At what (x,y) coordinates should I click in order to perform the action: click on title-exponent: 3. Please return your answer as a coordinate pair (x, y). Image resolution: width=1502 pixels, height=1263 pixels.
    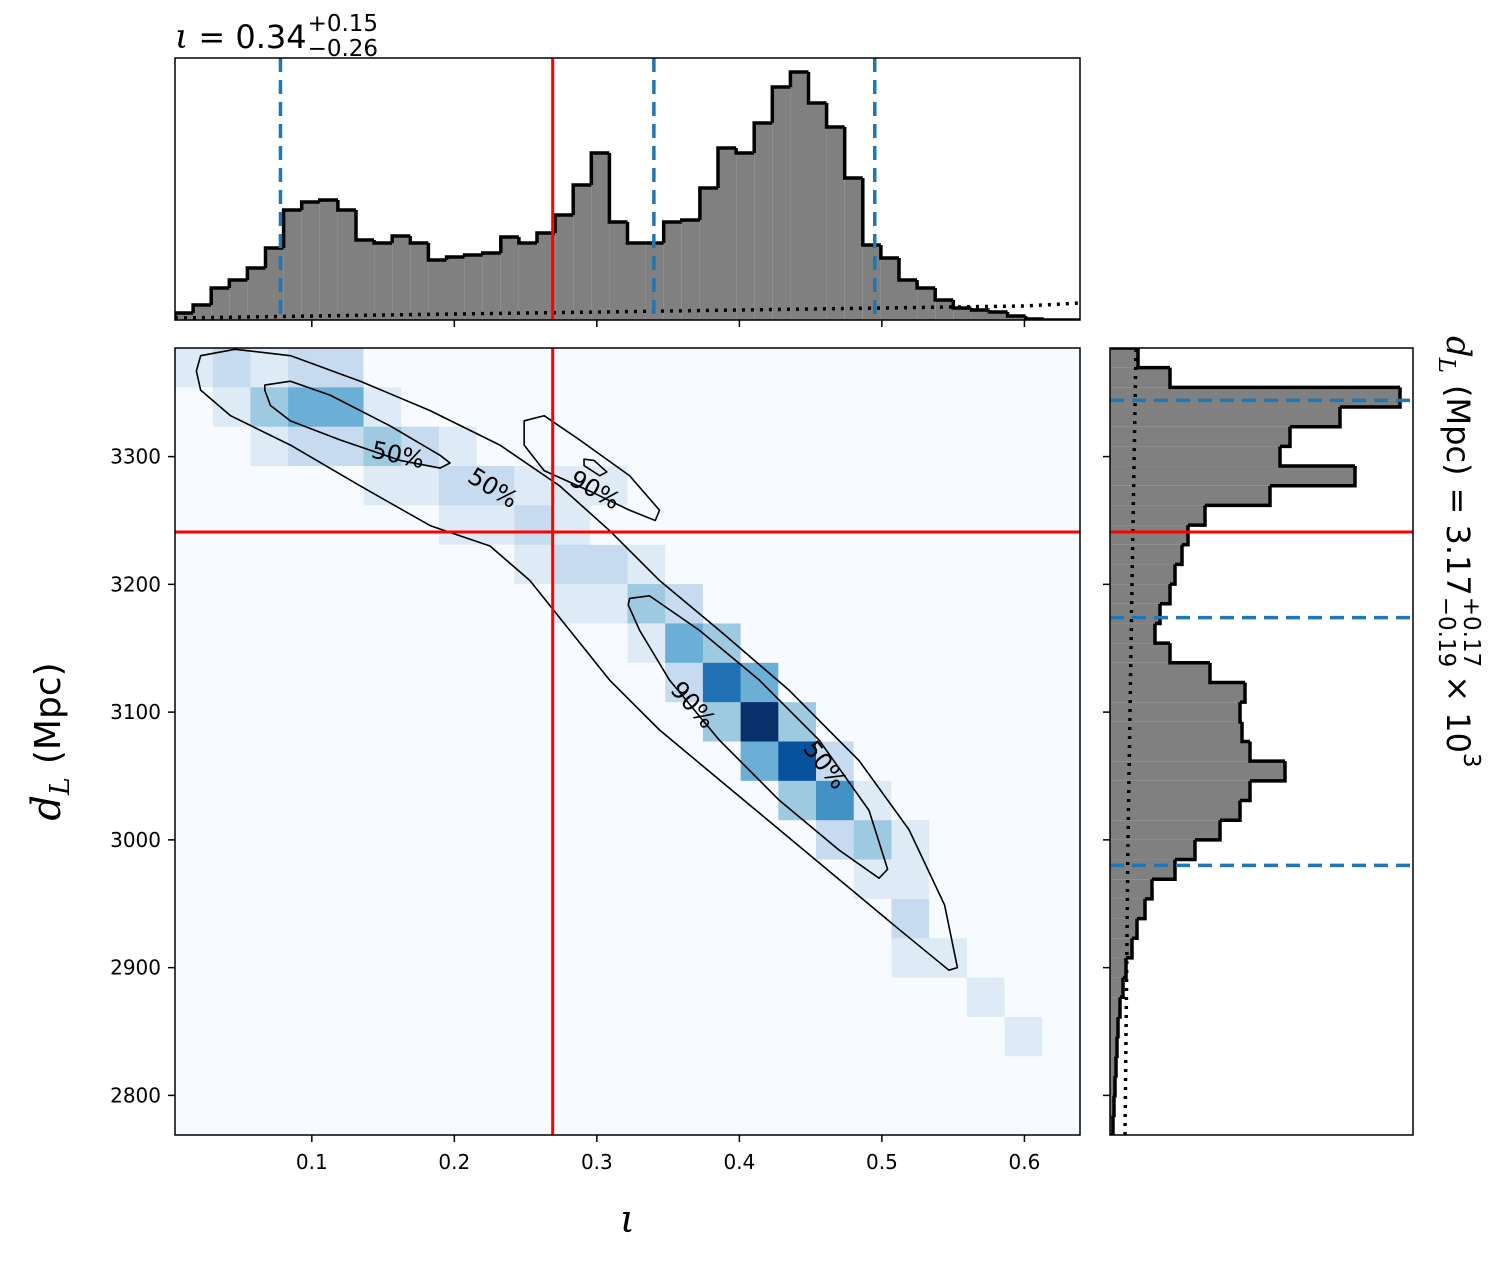
    Looking at the image, I should click on (1471, 760).